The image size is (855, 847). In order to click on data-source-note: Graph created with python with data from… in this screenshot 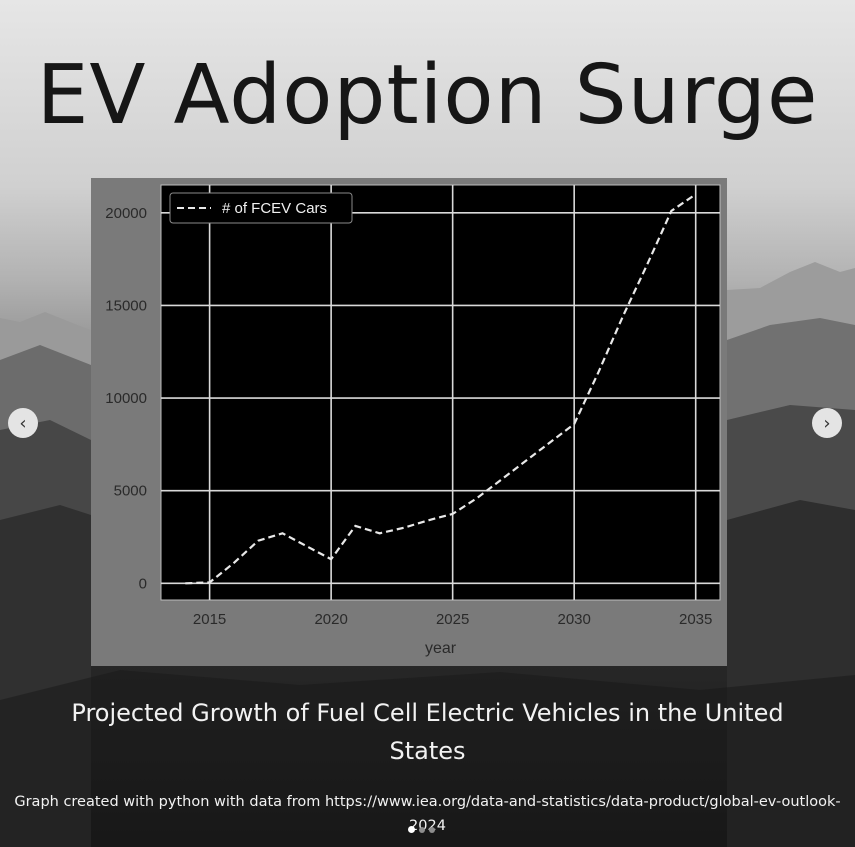, I will do `click(427, 814)`.